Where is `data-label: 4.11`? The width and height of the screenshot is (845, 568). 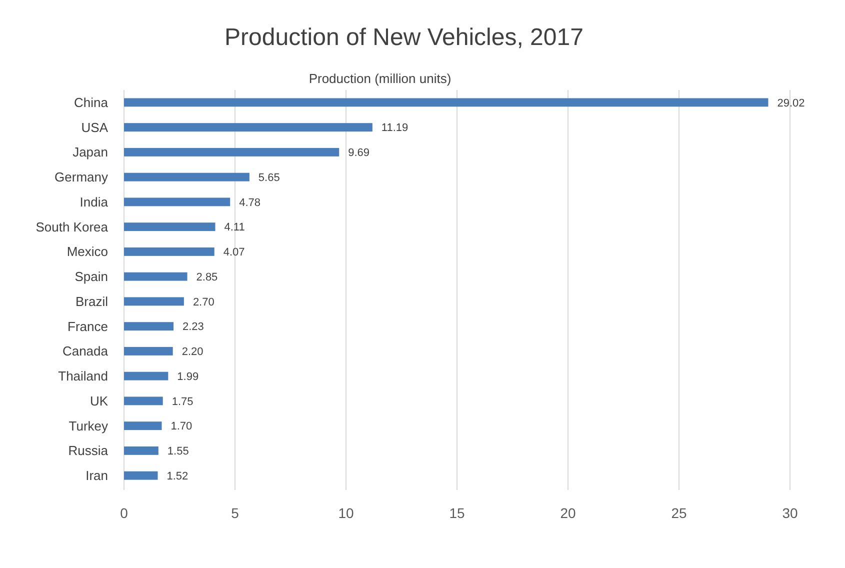
data-label: 4.11 is located at coordinates (234, 228).